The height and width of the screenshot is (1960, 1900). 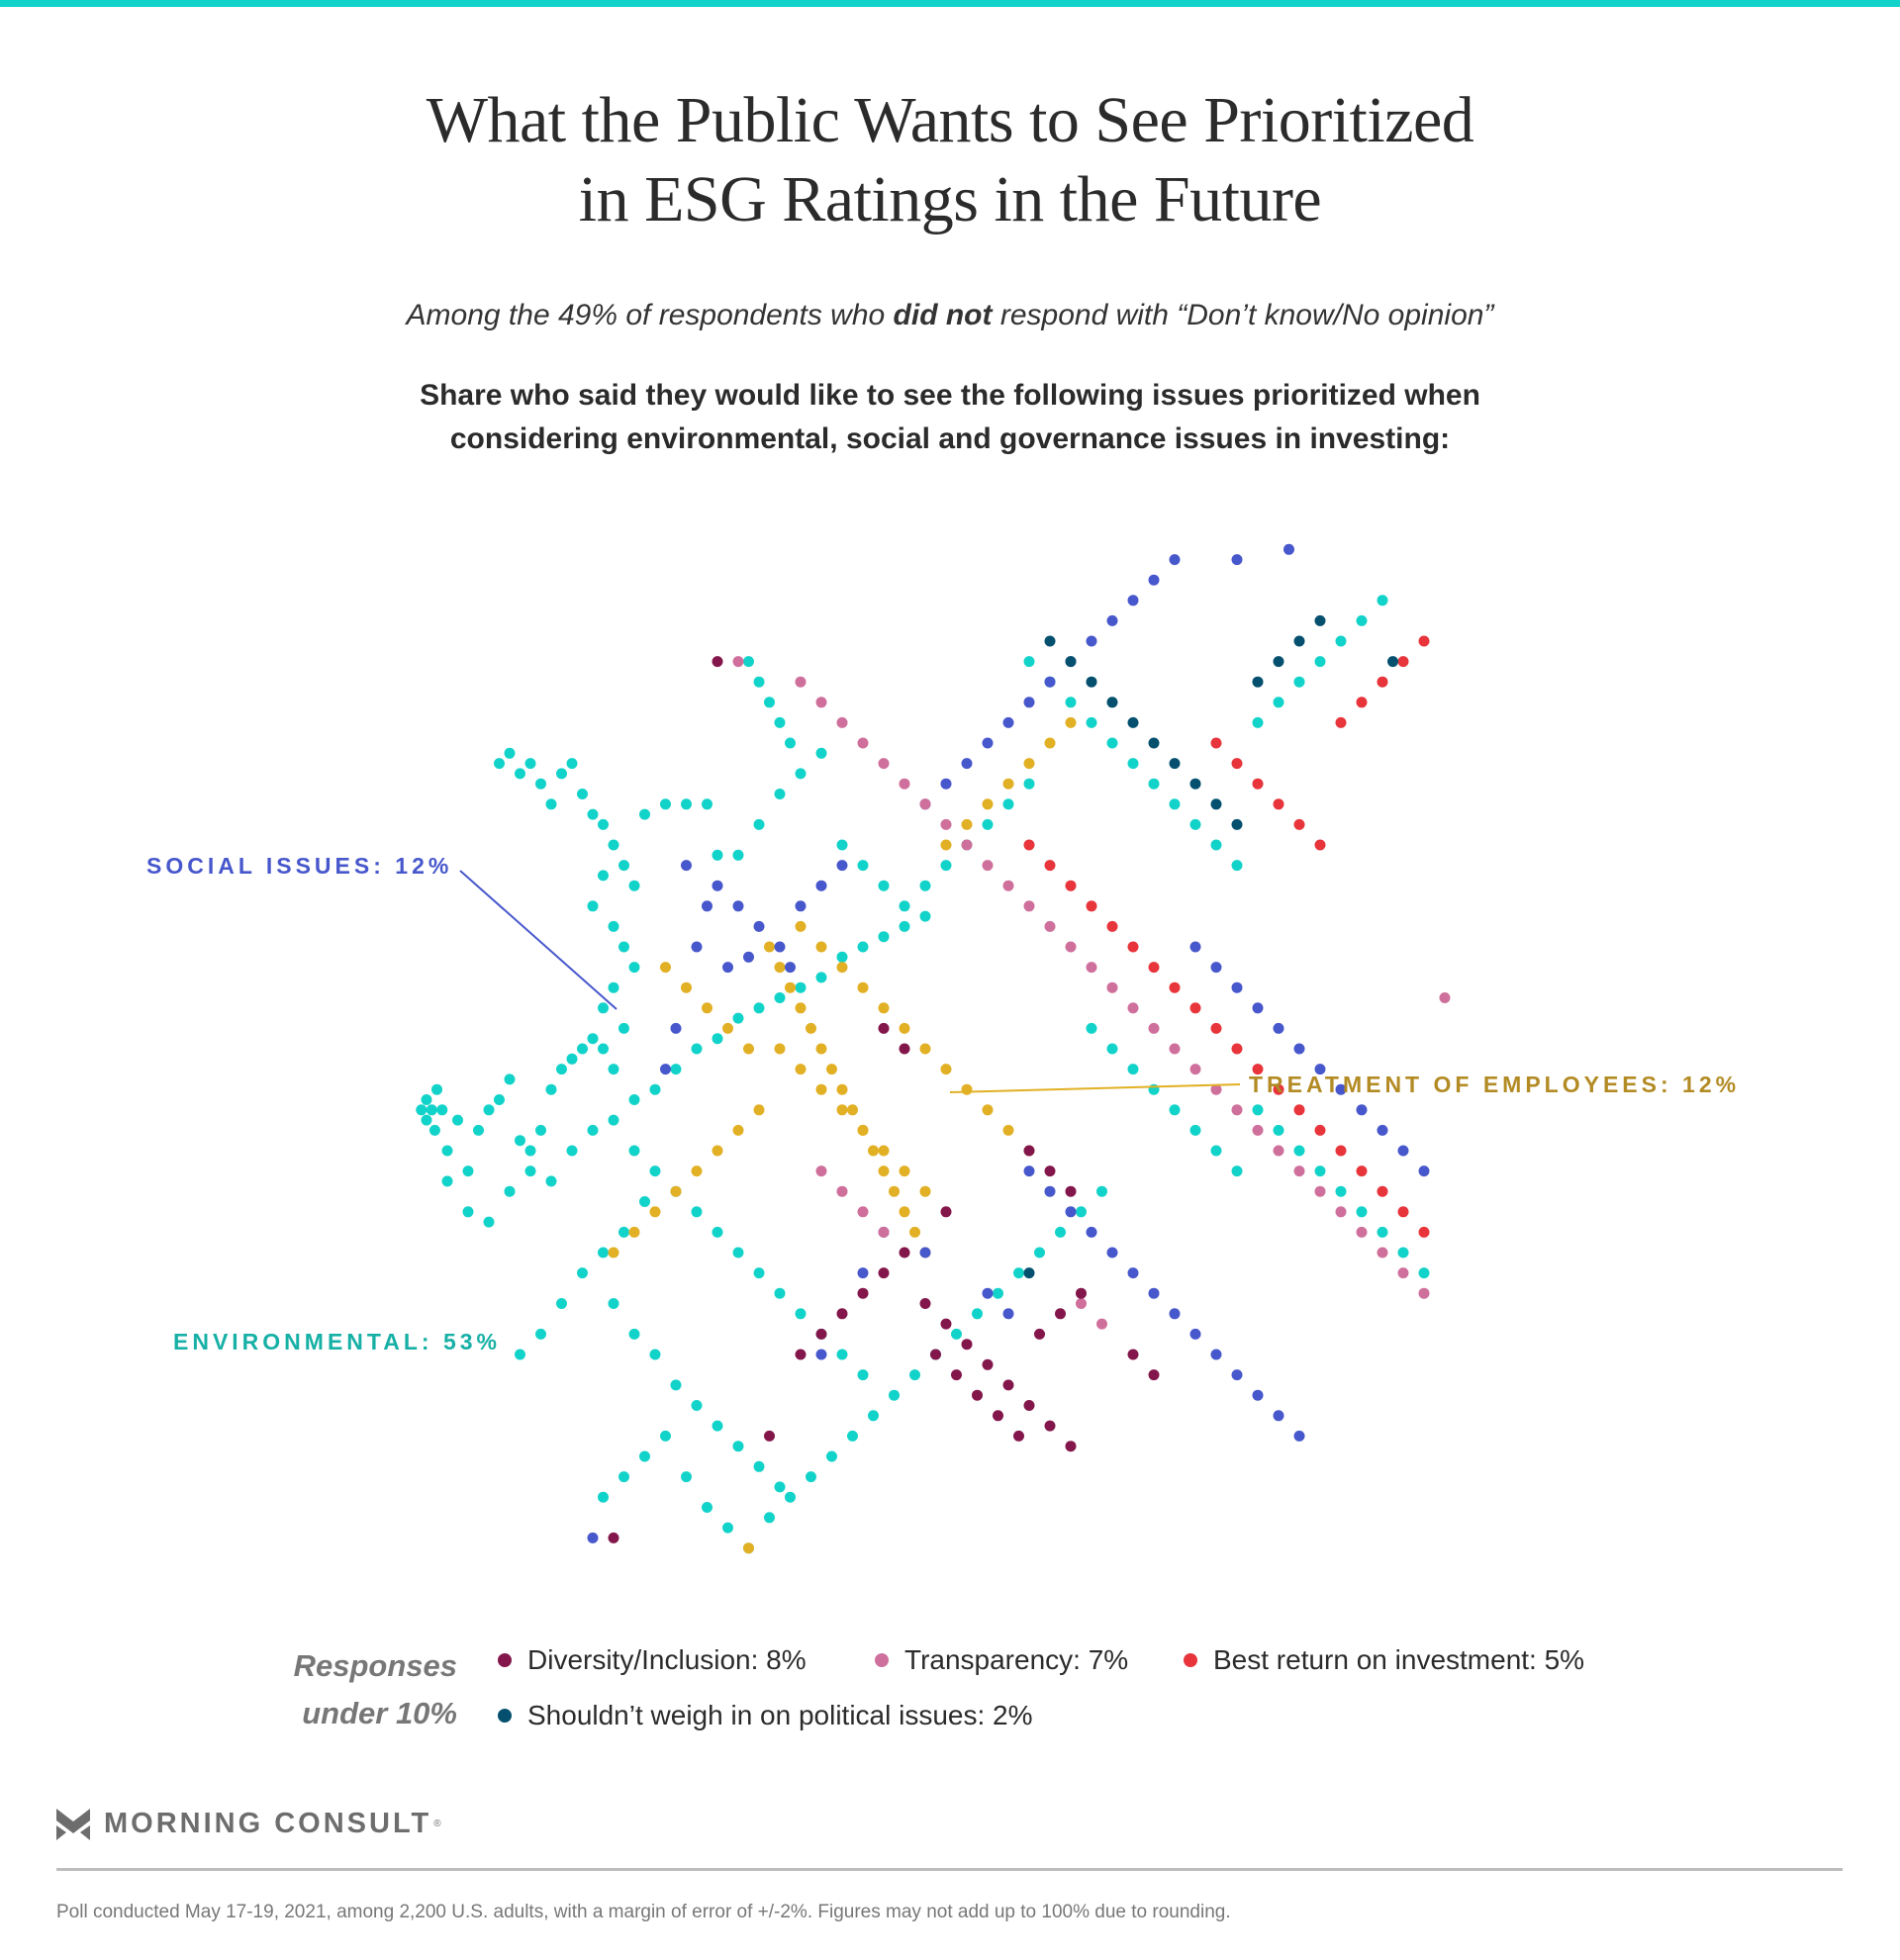 What do you see at coordinates (1095, 1088) in the screenshot?
I see `treatment-leader-line` at bounding box center [1095, 1088].